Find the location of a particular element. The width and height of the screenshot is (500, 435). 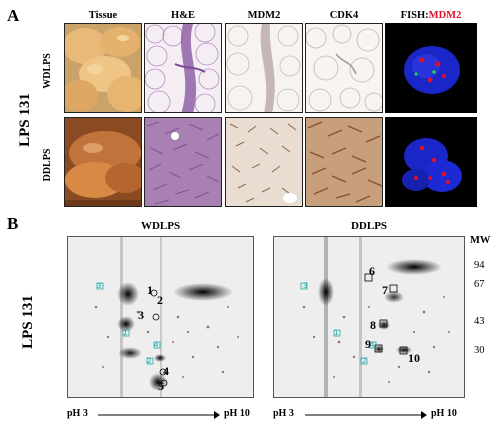

tissue-photo-ddlps is located at coordinates (103, 162).